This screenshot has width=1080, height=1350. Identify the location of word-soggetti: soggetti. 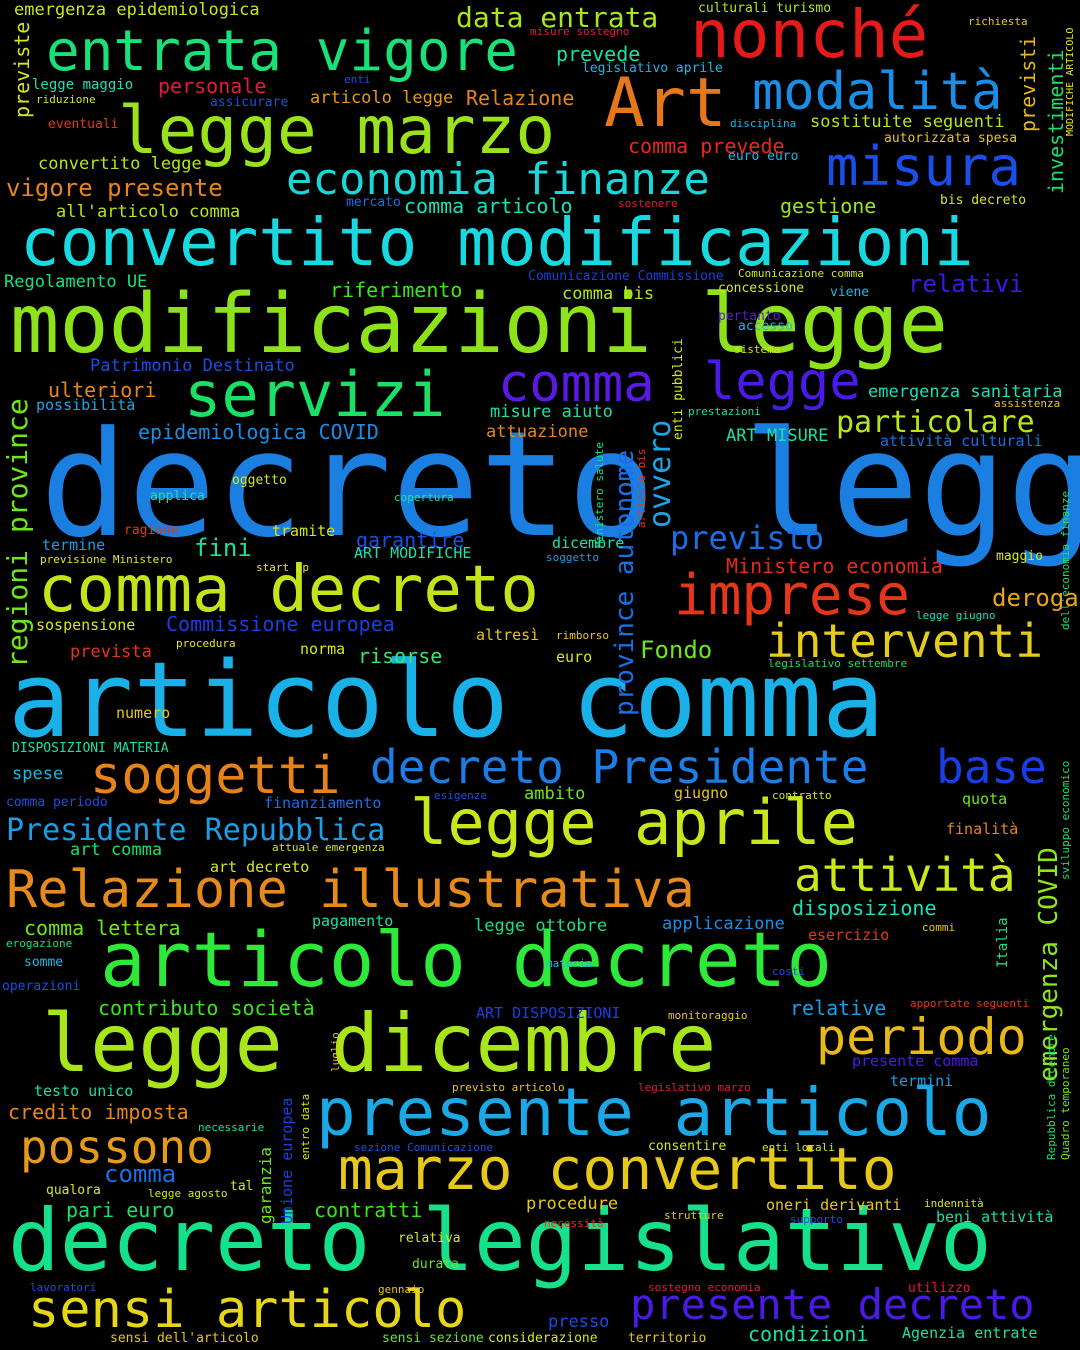
(215, 776).